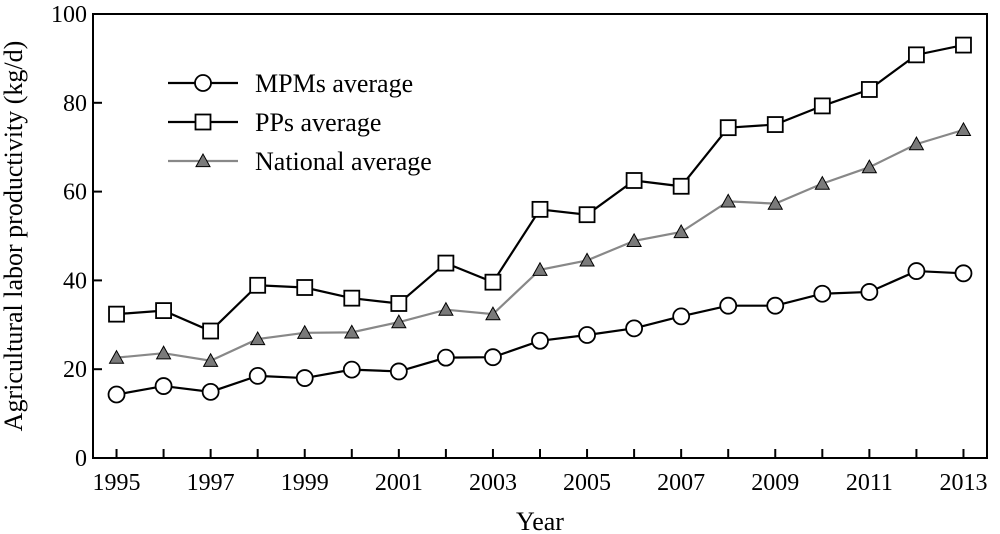 The width and height of the screenshot is (1000, 534). Describe the element at coordinates (305, 483) in the screenshot. I see `x-tick-label: 1999` at that location.